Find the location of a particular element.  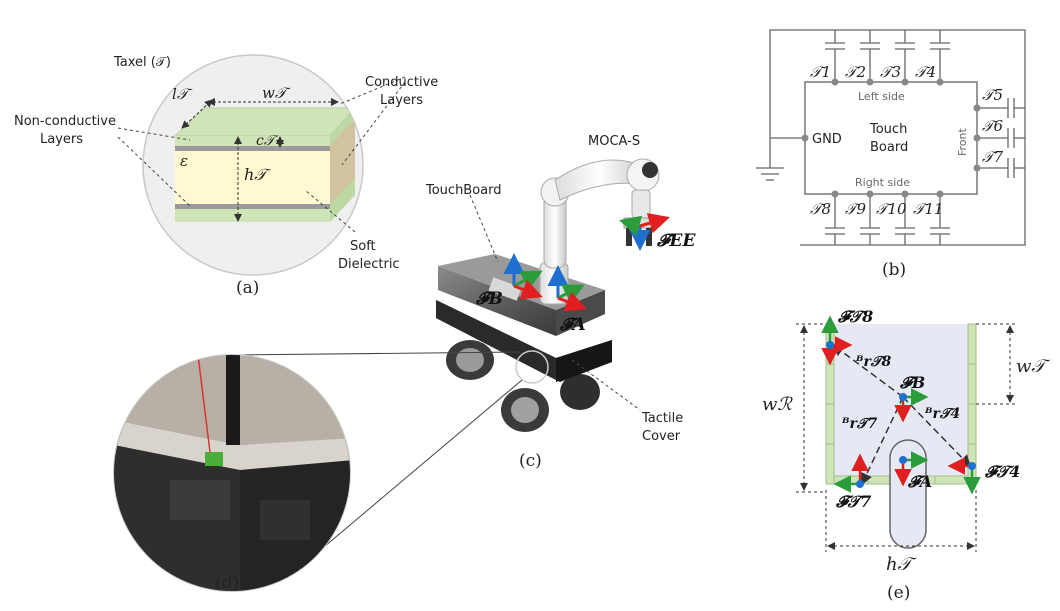

frame-t8 is located at coordinates (837, 340).